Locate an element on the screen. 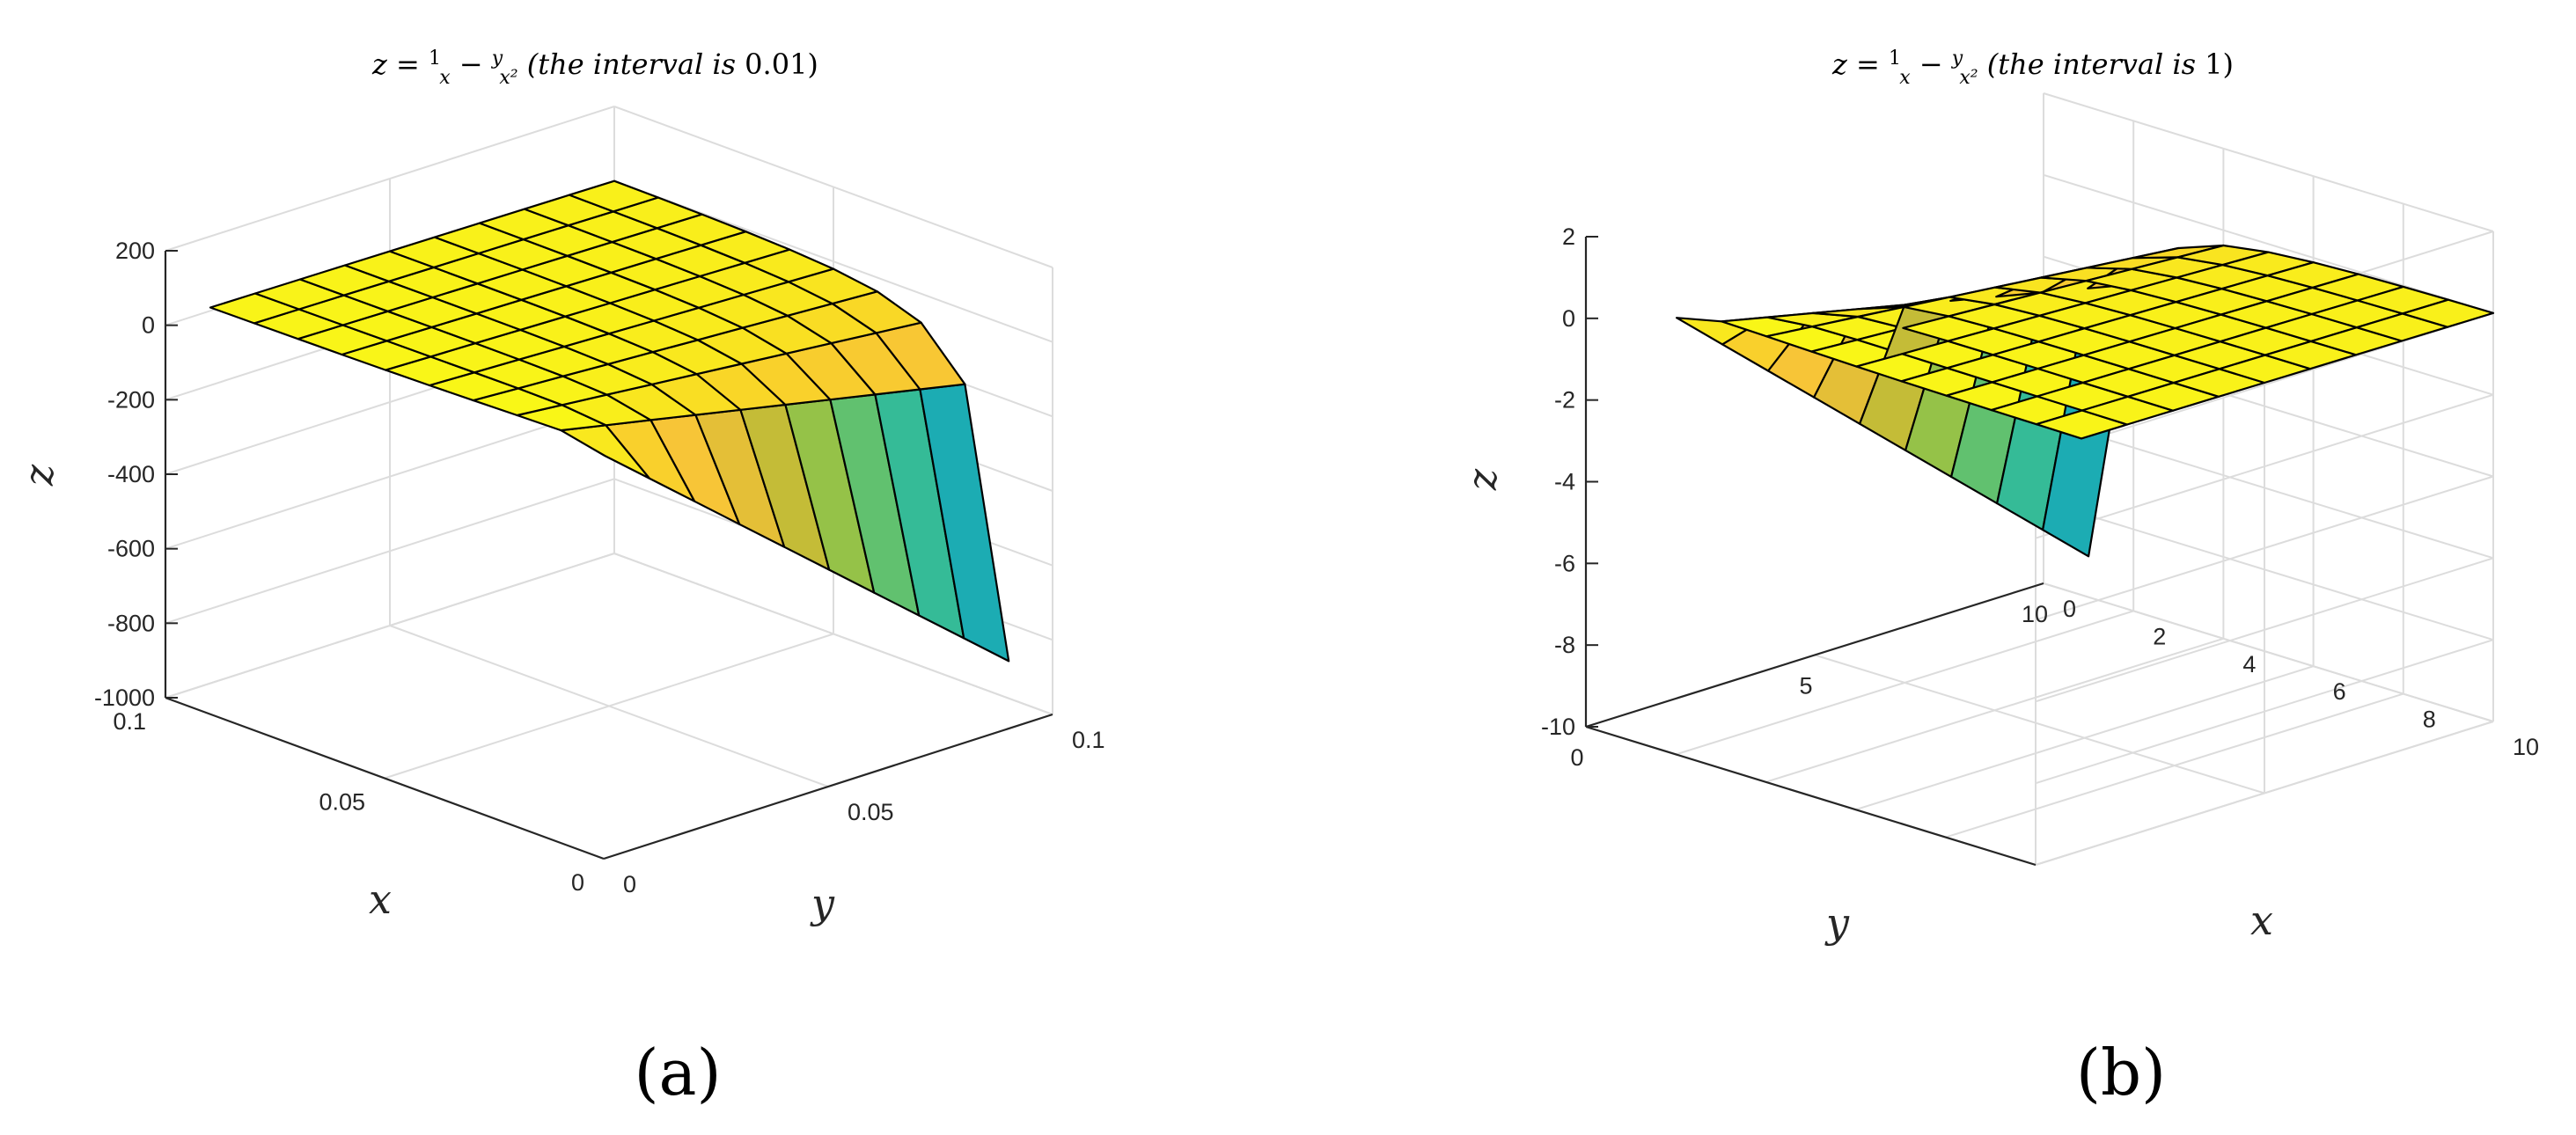 The width and height of the screenshot is (2576, 1135). y-tick-label: 10 is located at coordinates (2035, 614).